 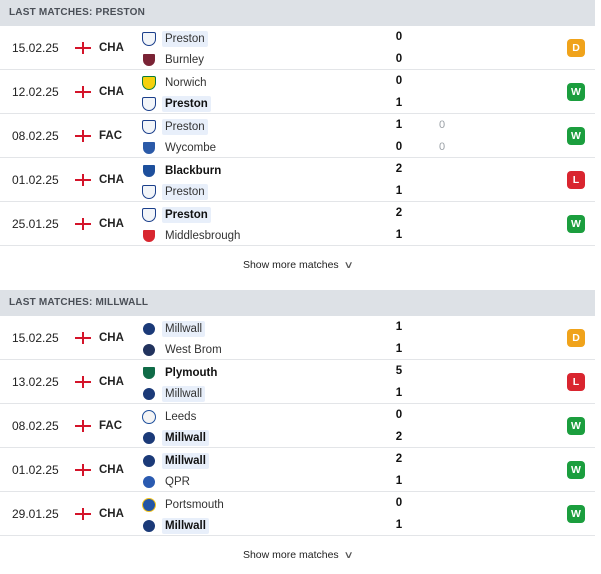 I want to click on team-name: West Brom, so click(x=193, y=350).